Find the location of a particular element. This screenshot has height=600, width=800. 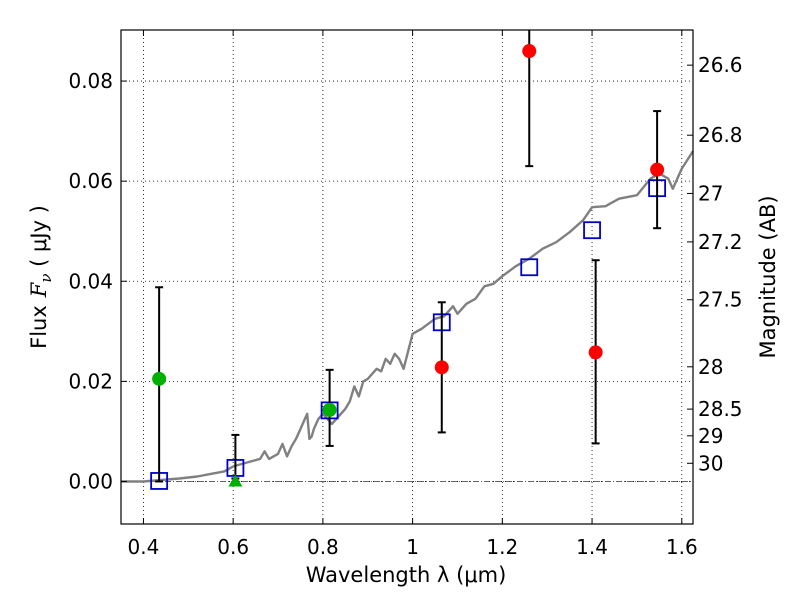

x-tick-label: 1.2 is located at coordinates (502, 547).